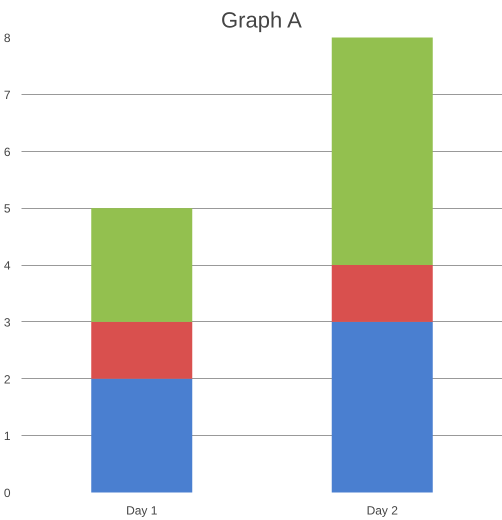 This screenshot has width=502, height=520. I want to click on y-tick-label: 2, so click(7, 379).